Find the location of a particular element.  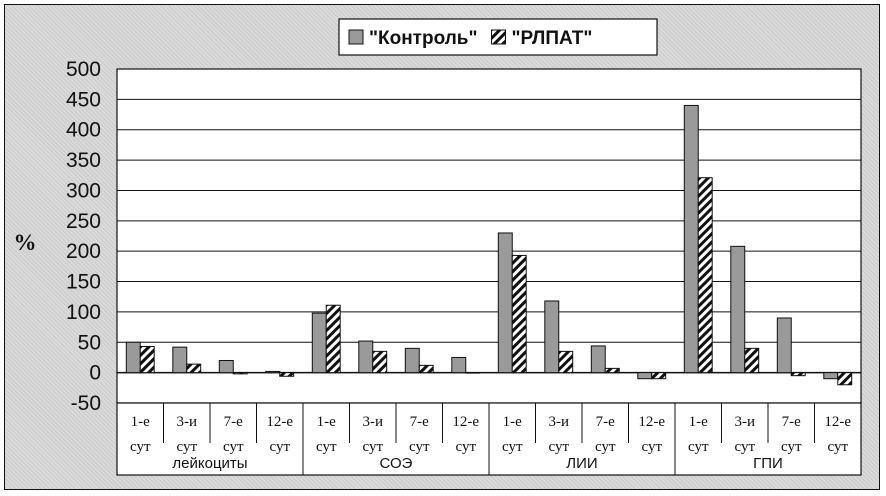

group-label: СОЭ is located at coordinates (396, 463).